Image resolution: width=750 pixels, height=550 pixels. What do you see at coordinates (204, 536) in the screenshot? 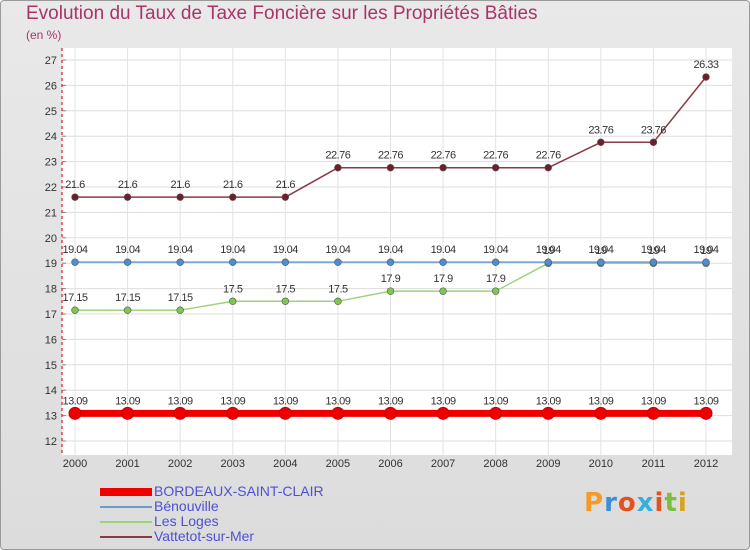
I see `legend-label: Vattetot-sur-Mer` at bounding box center [204, 536].